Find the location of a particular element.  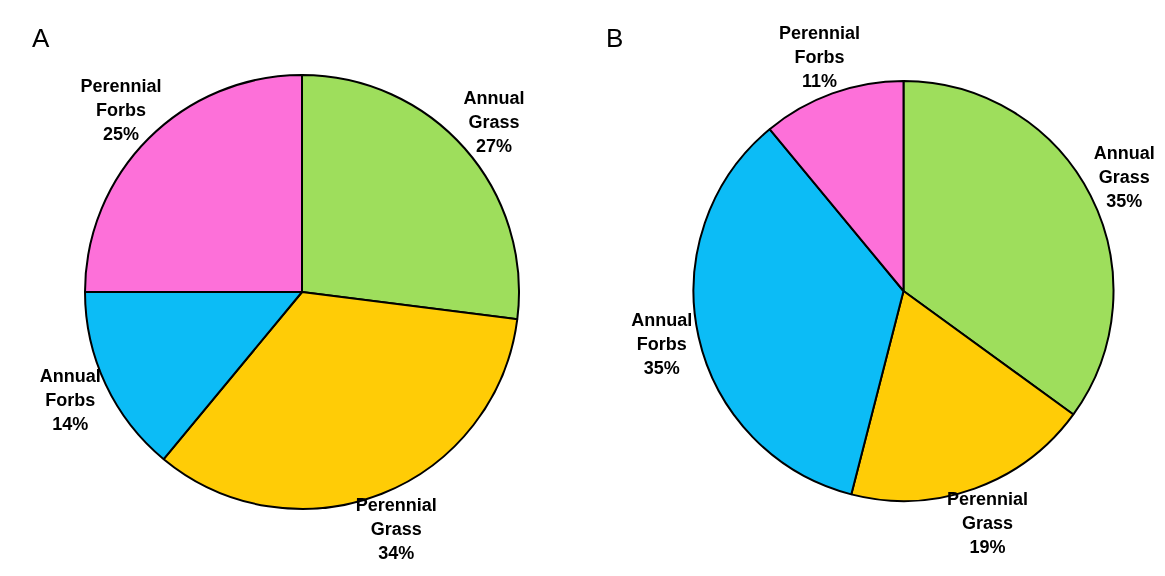

data-label: 25% is located at coordinates (120, 133).